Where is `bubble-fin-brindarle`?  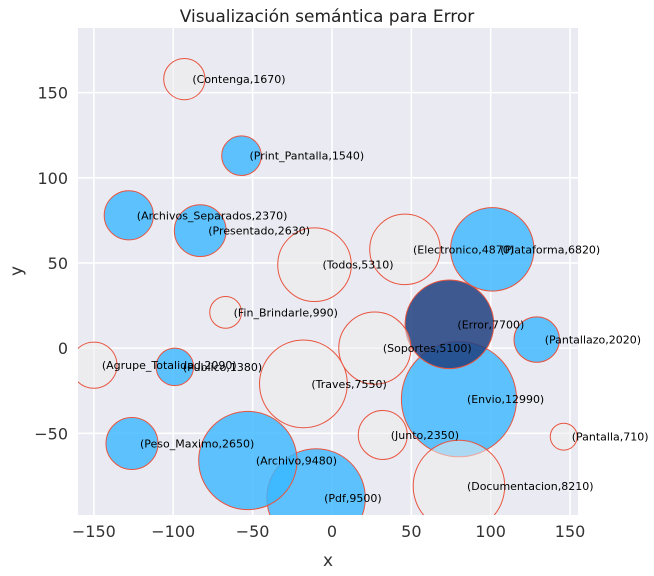 bubble-fin-brindarle is located at coordinates (226, 312).